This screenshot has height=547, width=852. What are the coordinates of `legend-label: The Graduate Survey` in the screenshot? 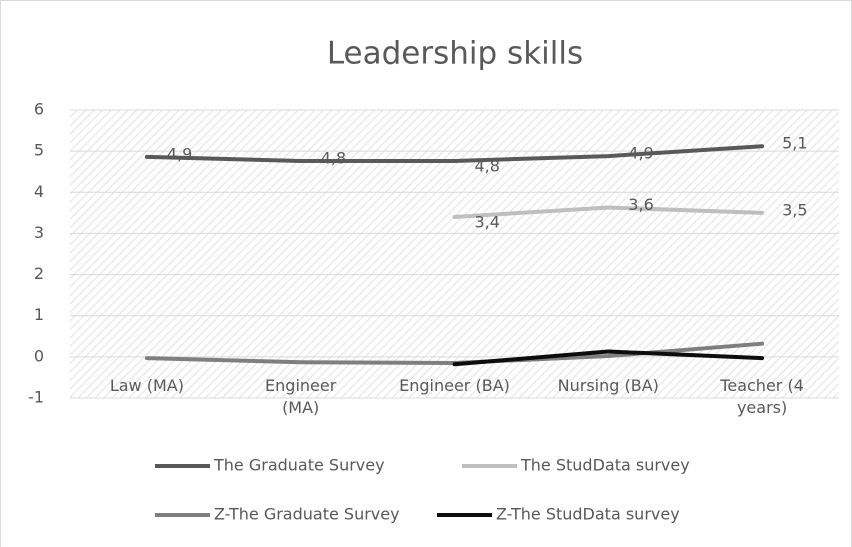 It's located at (299, 465).